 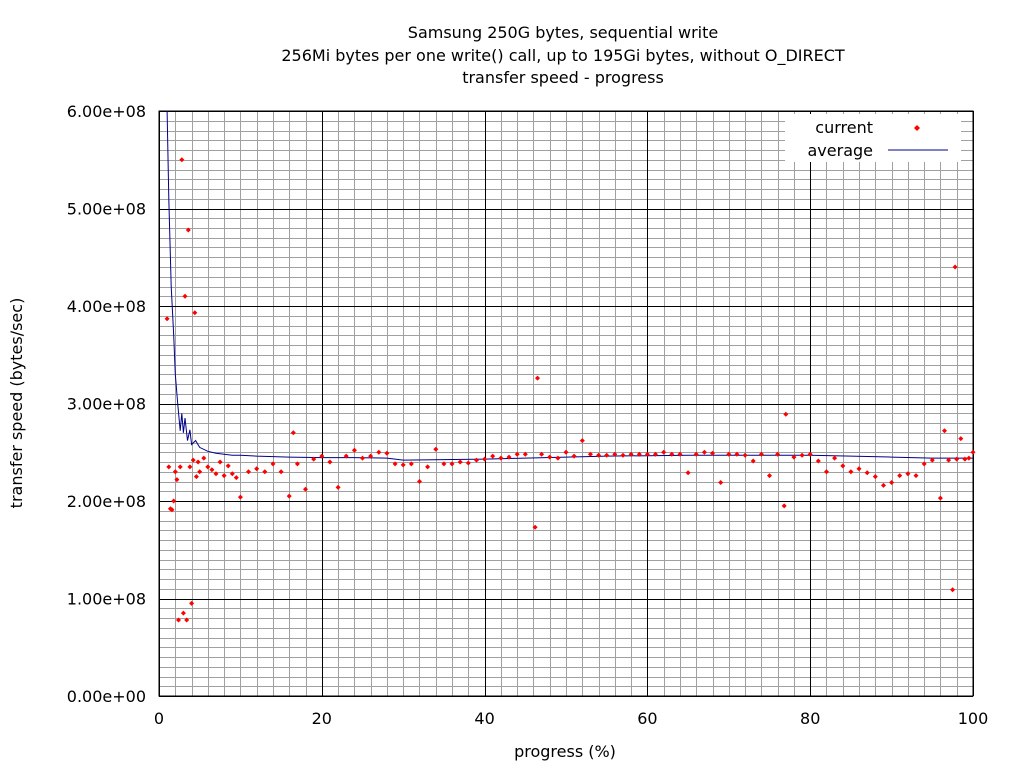 What do you see at coordinates (106, 696) in the screenshot?
I see `y-tick-label: 0.00e+00` at bounding box center [106, 696].